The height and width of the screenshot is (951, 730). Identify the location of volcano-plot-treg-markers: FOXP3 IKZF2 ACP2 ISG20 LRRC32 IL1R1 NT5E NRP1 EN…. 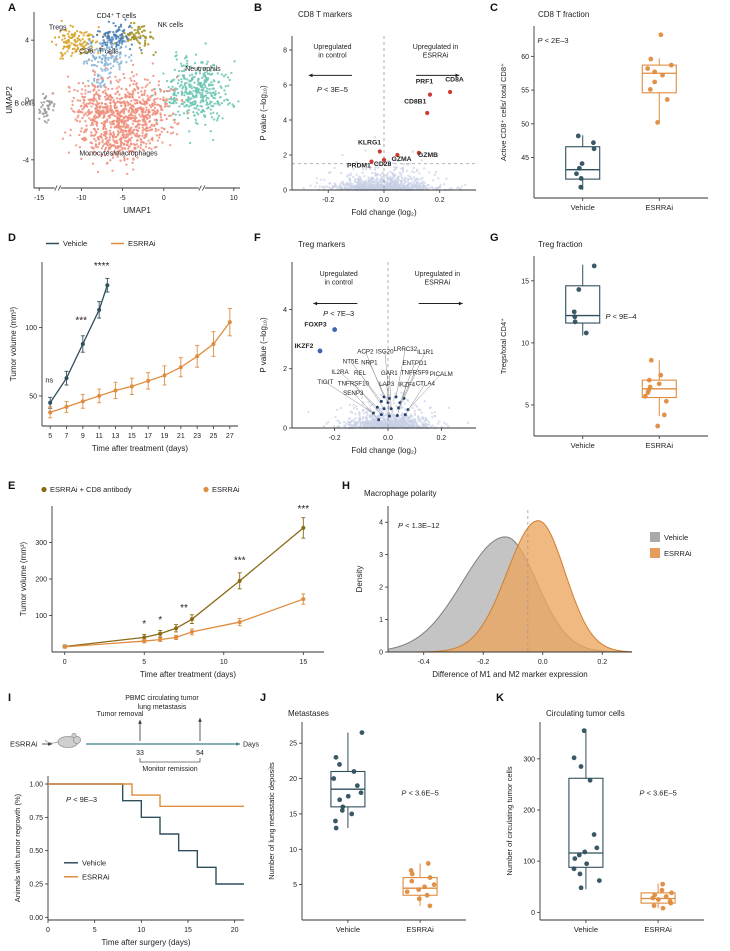
(367, 347).